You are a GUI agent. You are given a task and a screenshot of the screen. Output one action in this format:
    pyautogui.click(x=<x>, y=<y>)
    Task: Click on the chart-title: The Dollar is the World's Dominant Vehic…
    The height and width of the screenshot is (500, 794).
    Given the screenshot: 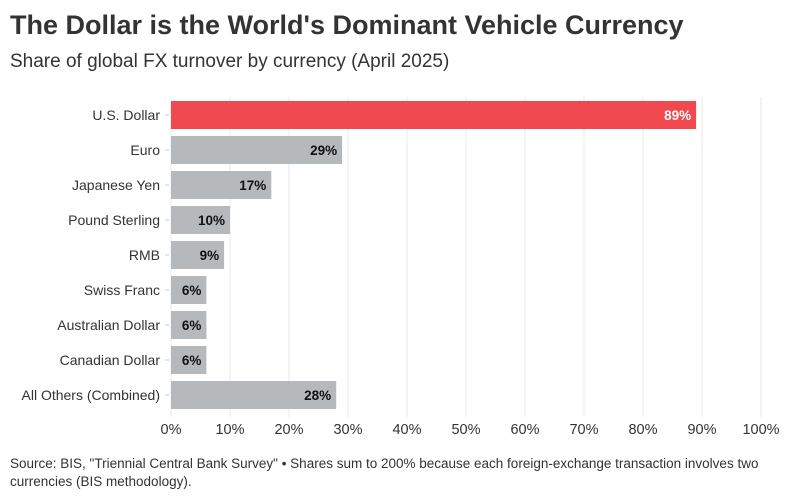 What is the action you would take?
    pyautogui.click(x=347, y=25)
    